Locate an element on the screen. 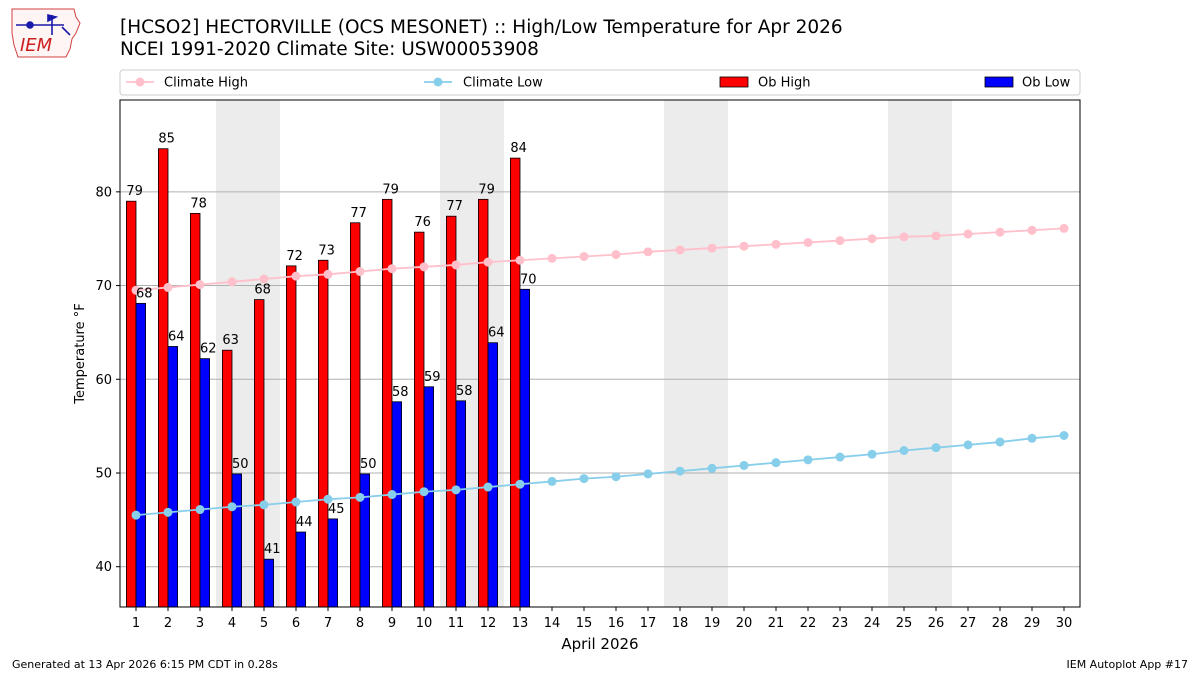 The height and width of the screenshot is (675, 1200). x-tick-label: 26 is located at coordinates (936, 623).